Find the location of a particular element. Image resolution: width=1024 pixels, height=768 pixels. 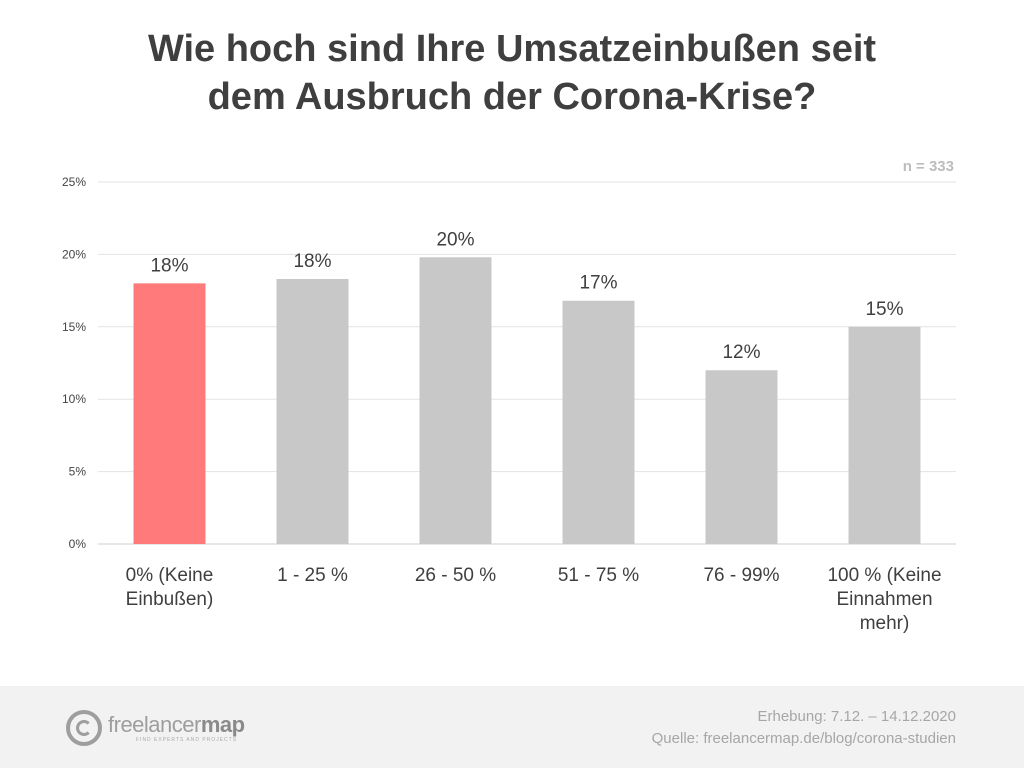

logo-word-bold: map is located at coordinates (222, 724).